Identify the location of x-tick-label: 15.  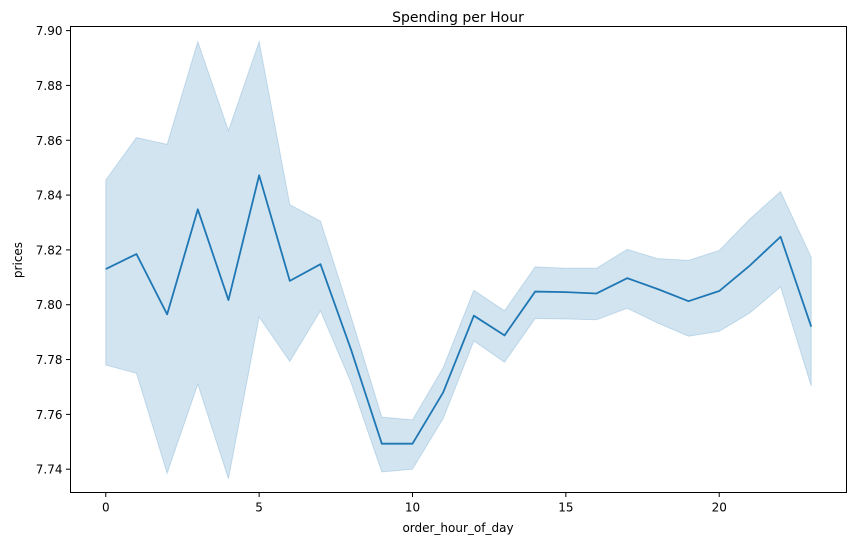
(565, 508).